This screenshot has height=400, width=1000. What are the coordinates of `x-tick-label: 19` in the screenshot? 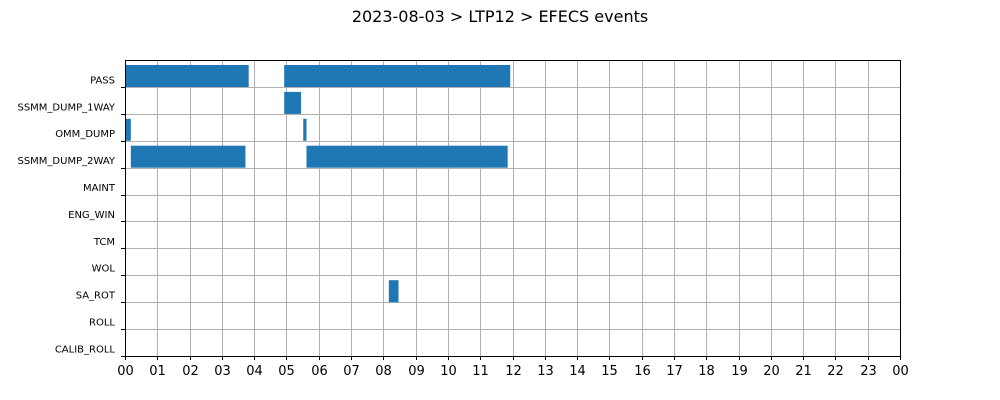 It's located at (739, 371).